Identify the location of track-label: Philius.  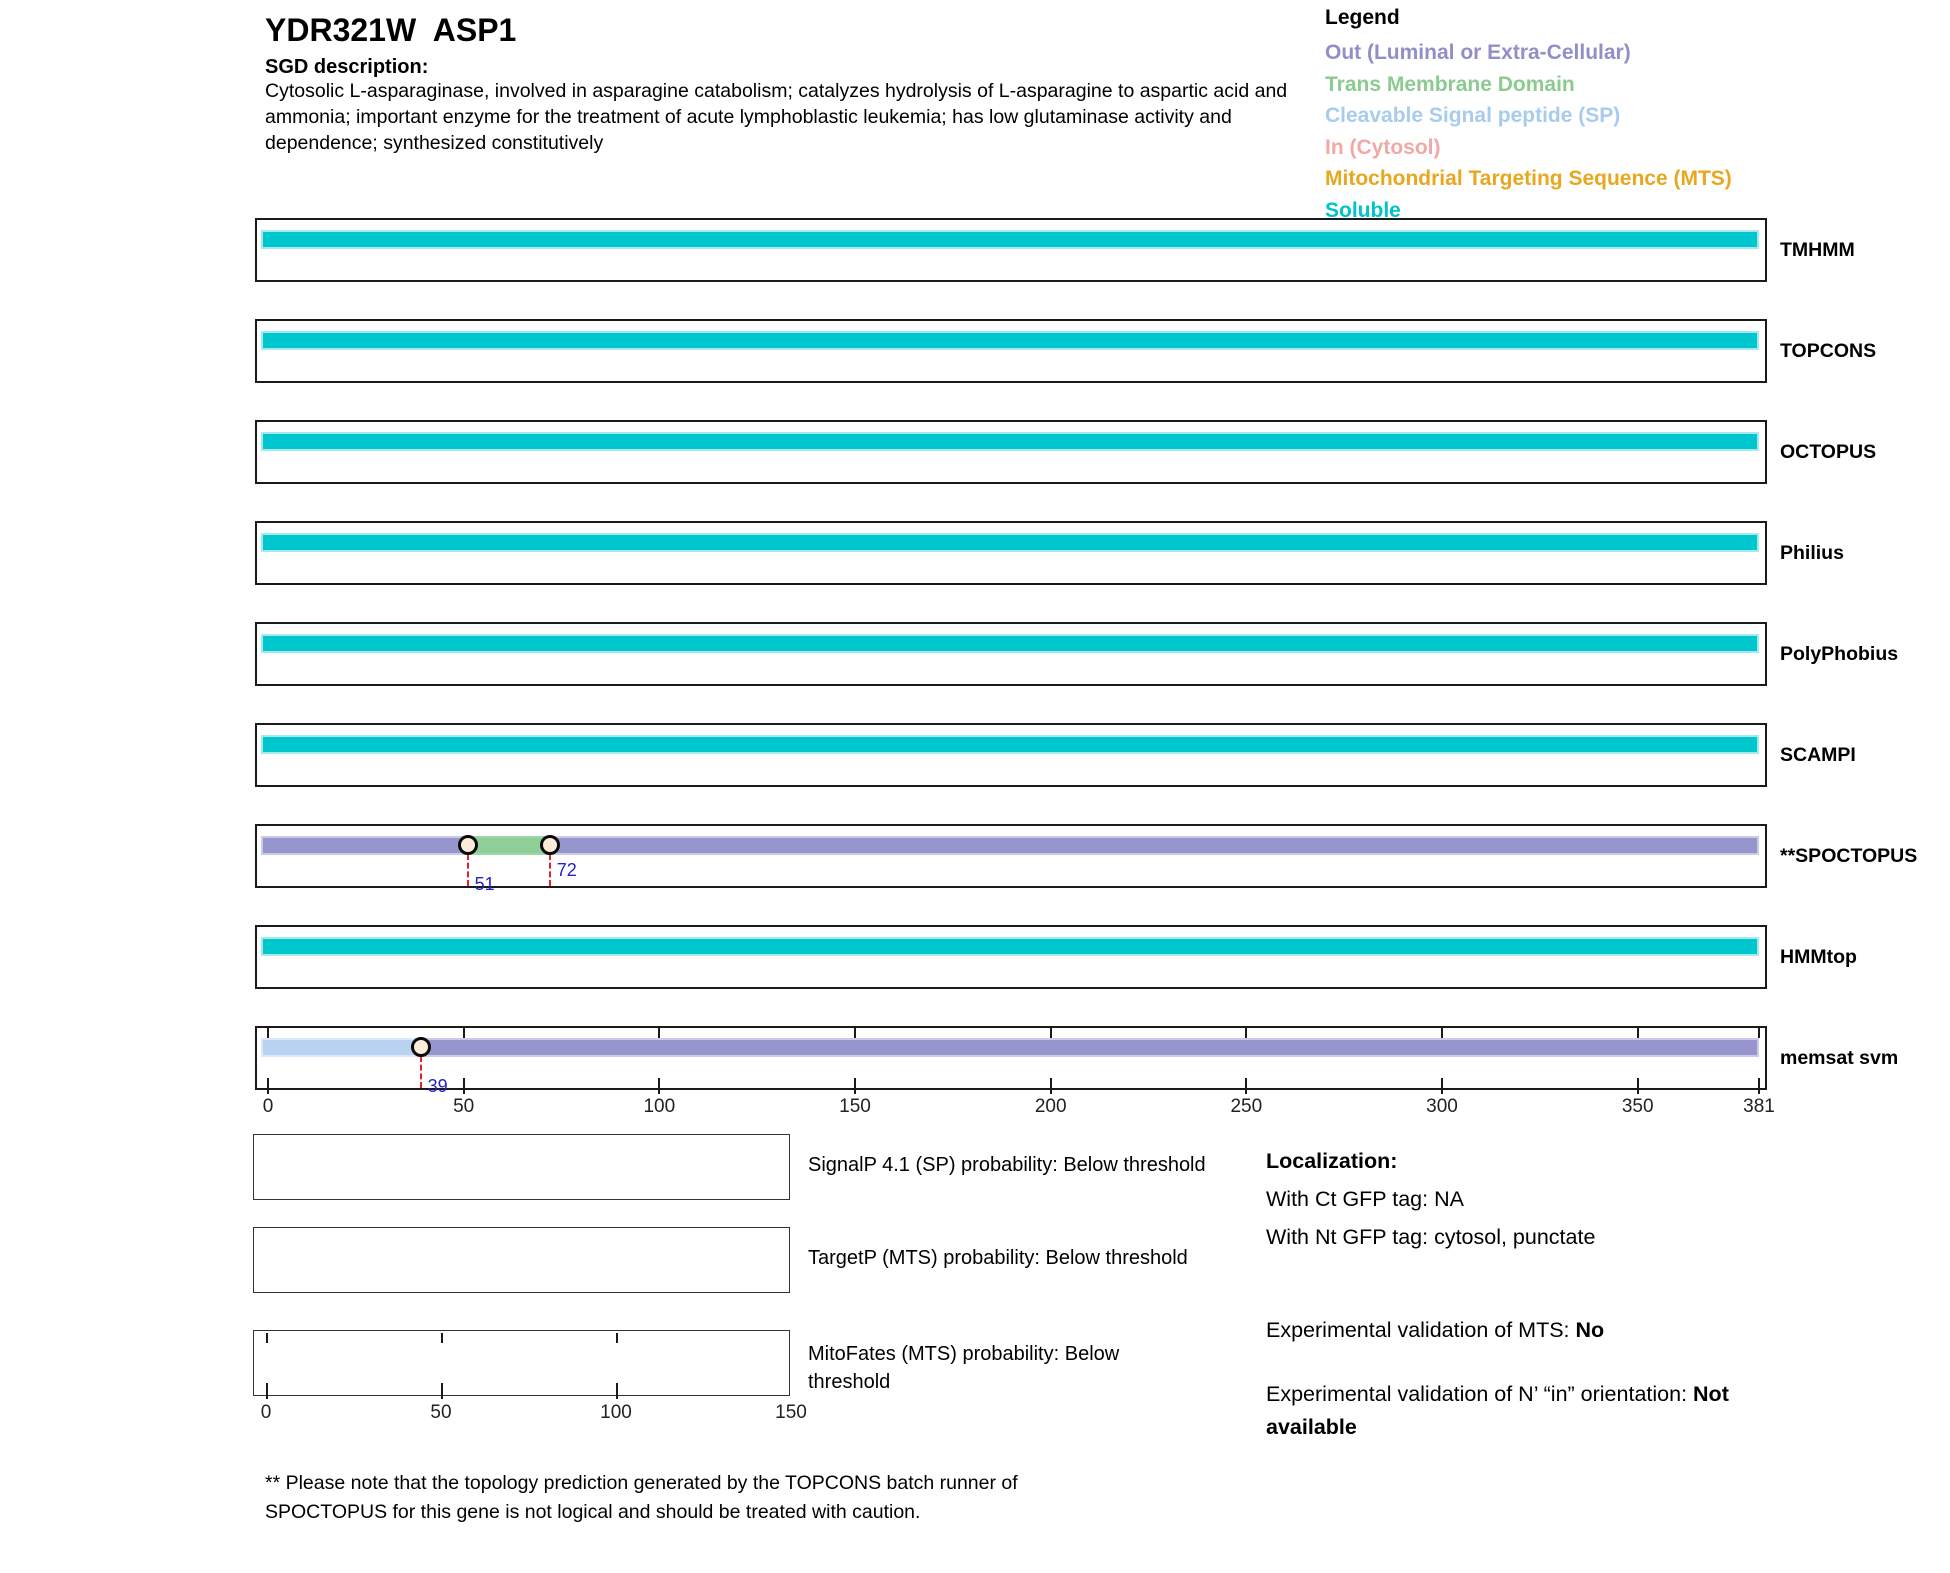
(1812, 553).